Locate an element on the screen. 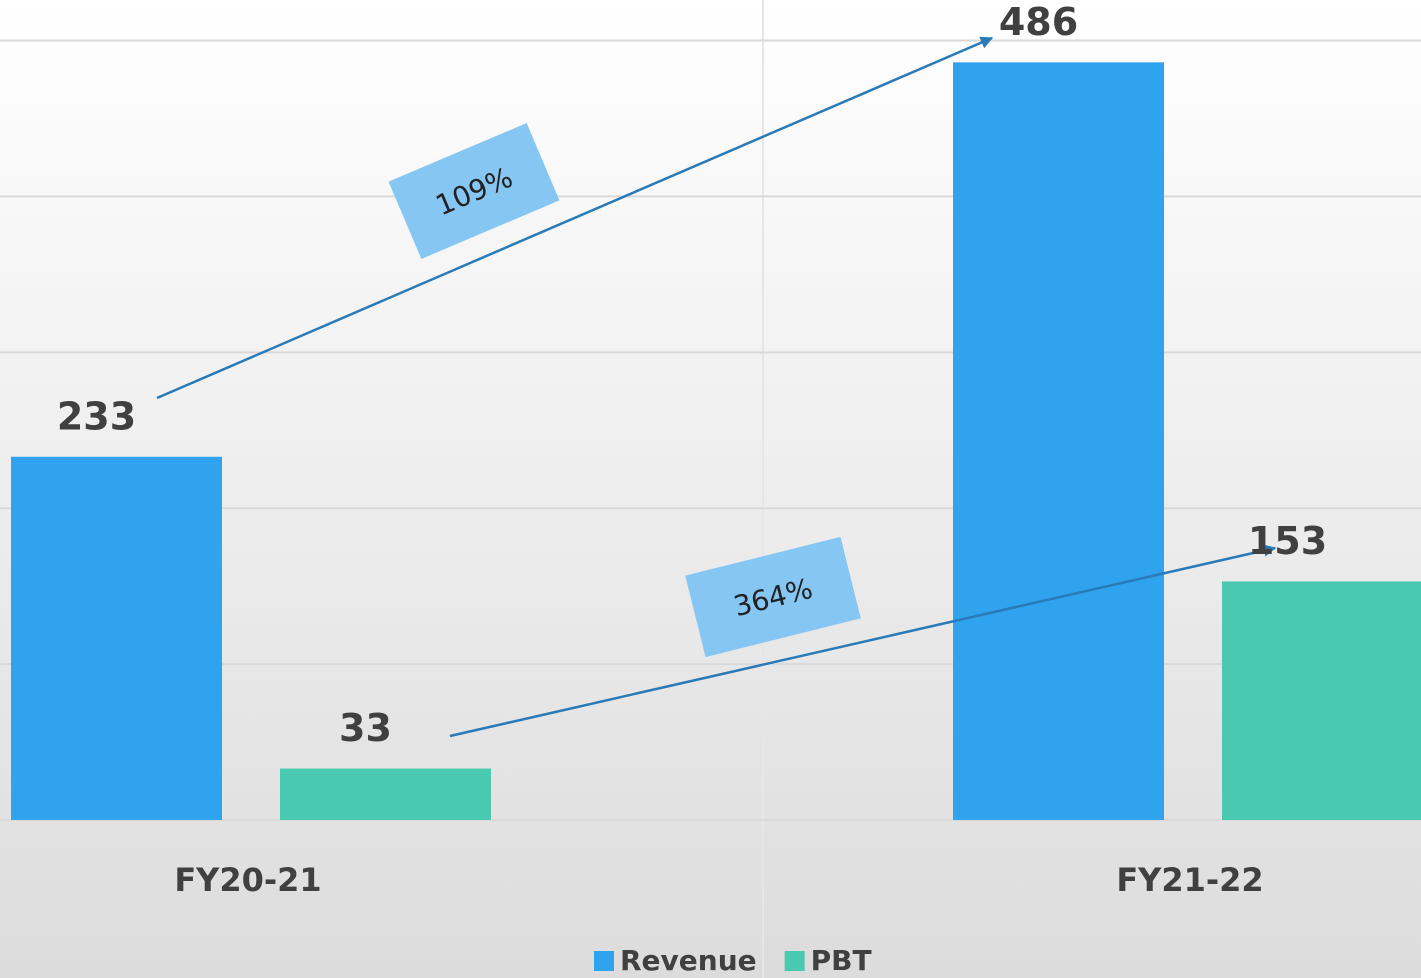 The width and height of the screenshot is (1421, 978). growth-arrow is located at coordinates (863, 641).